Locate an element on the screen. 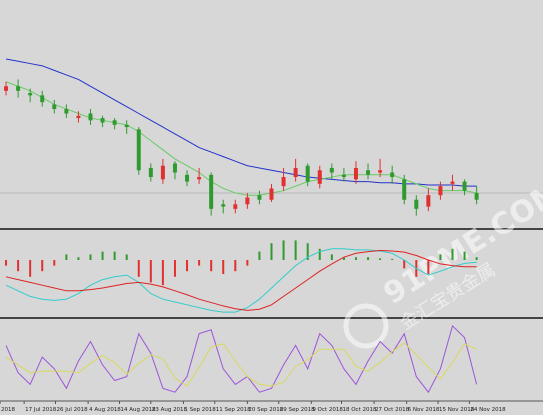 Image resolution: width=543 pixels, height=415 pixels. x-tick-label: 20 Sep 2018 is located at coordinates (265, 410).